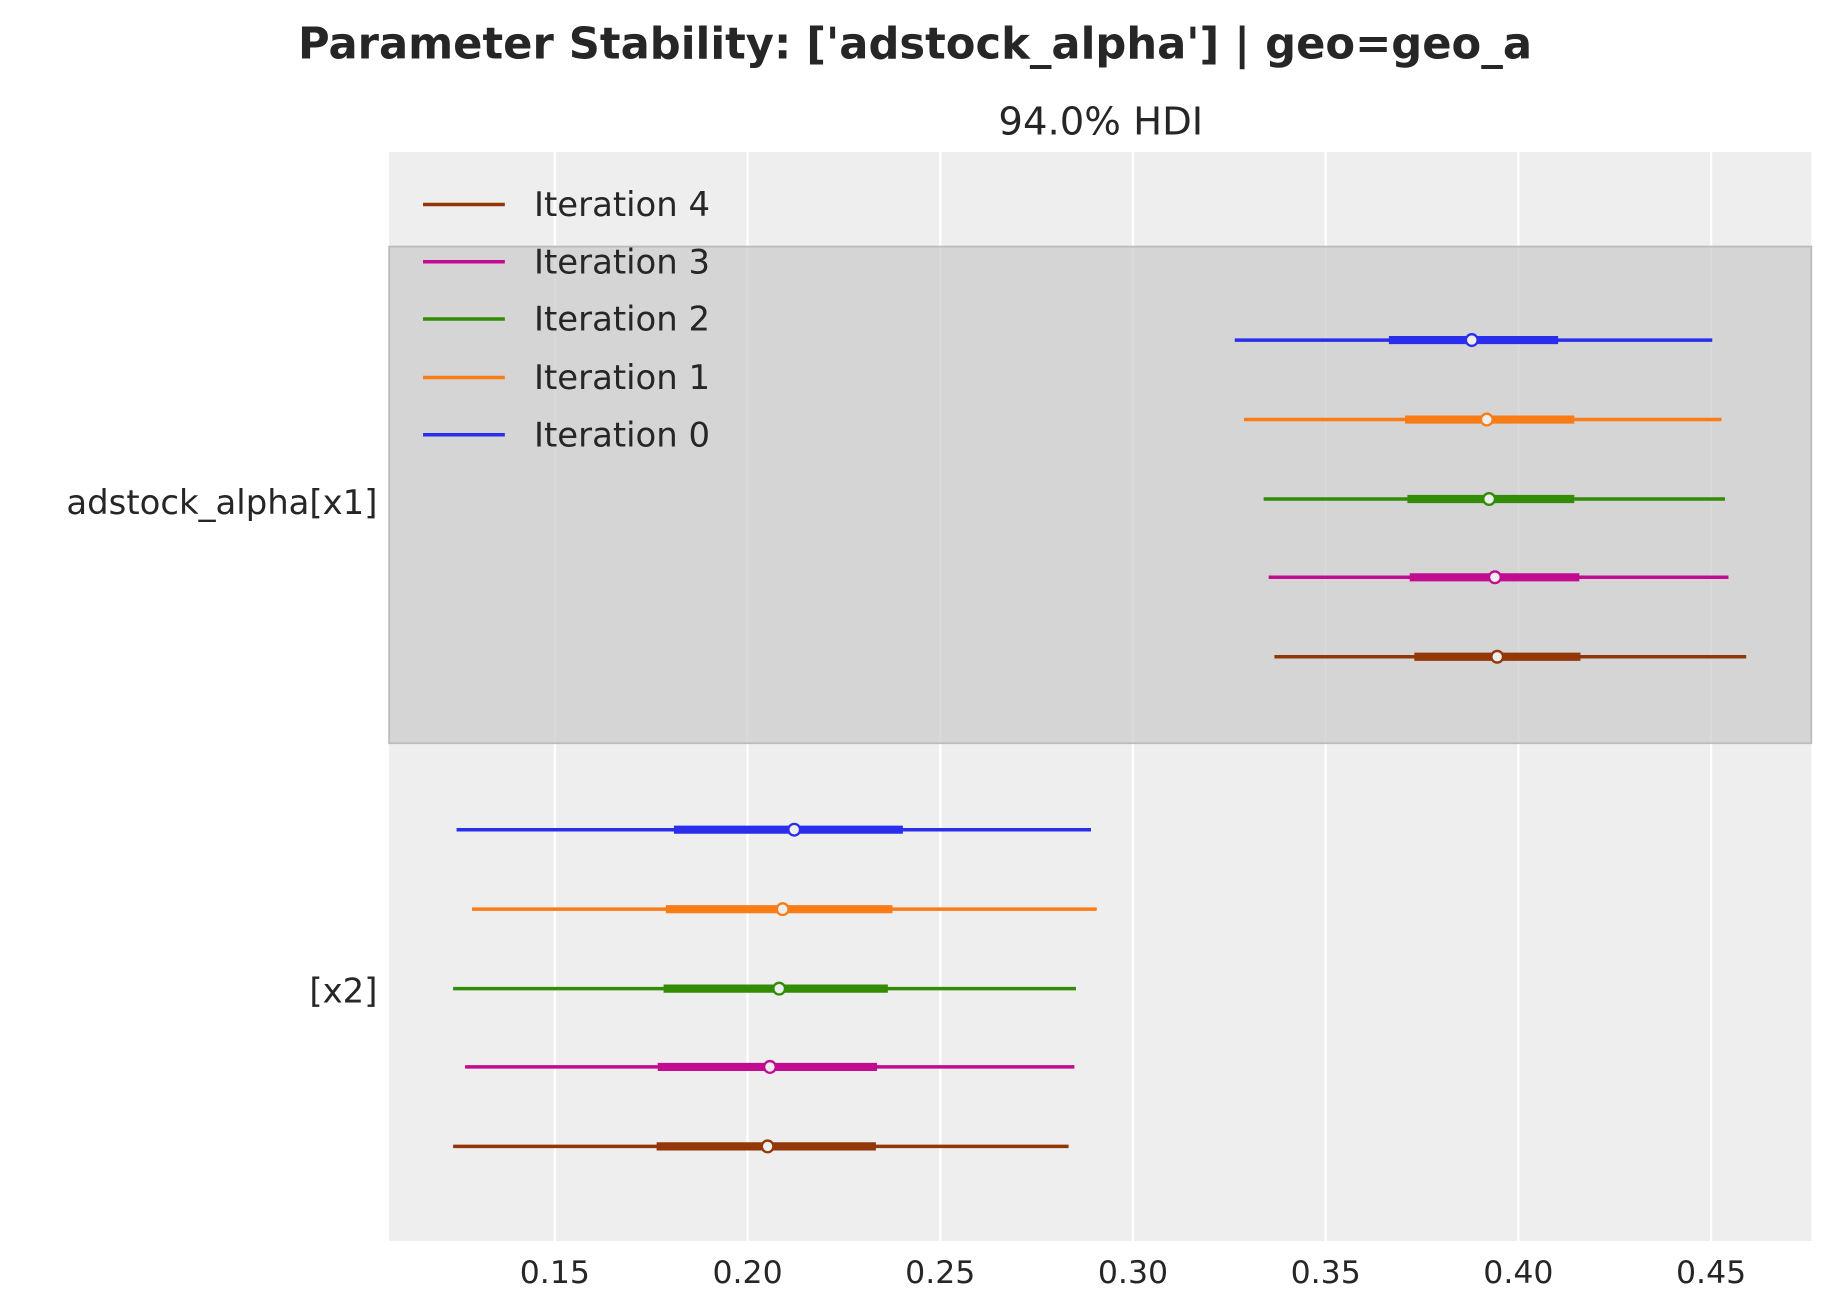 The image size is (1823, 1303). I want to click on x-tick-label: 0.20, so click(747, 1273).